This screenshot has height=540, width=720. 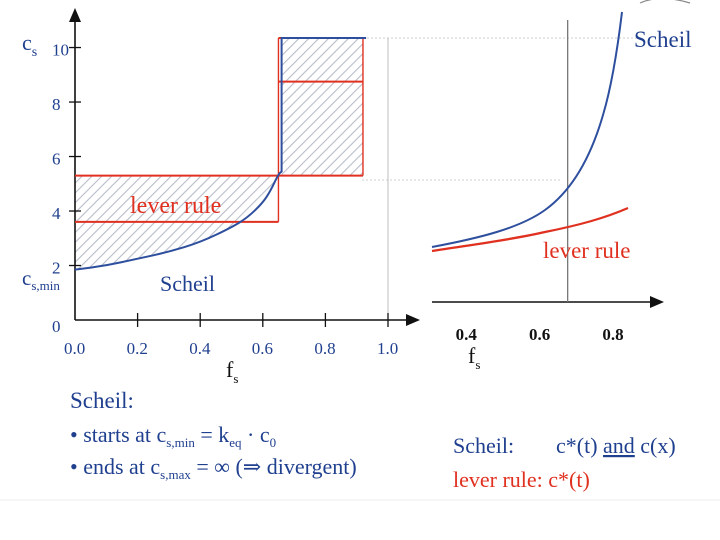 What do you see at coordinates (612, 334) in the screenshot?
I see `right-x-tick-label: 0.8` at bounding box center [612, 334].